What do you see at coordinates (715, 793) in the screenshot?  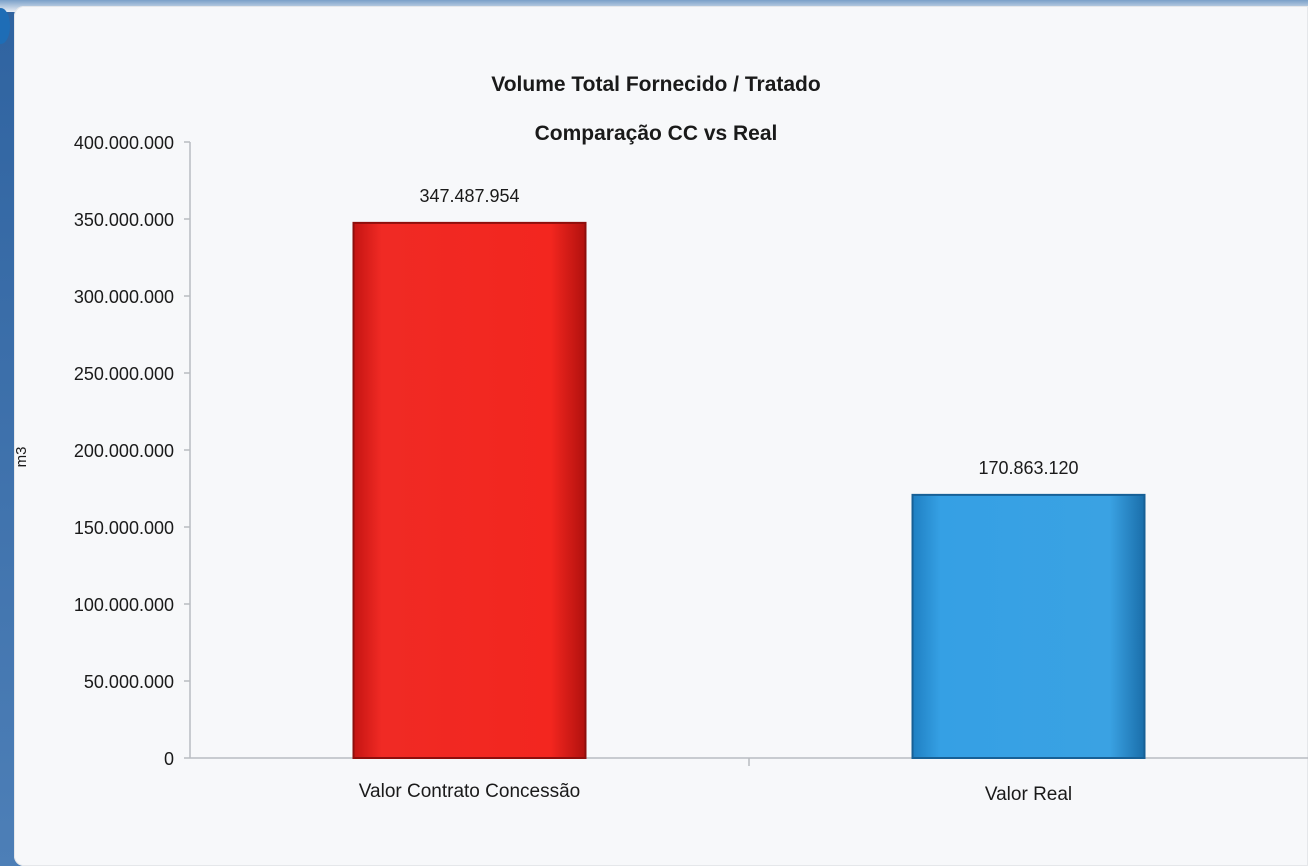 I see `x-axis-categories: Valor Contrato Concessão Valor Real` at bounding box center [715, 793].